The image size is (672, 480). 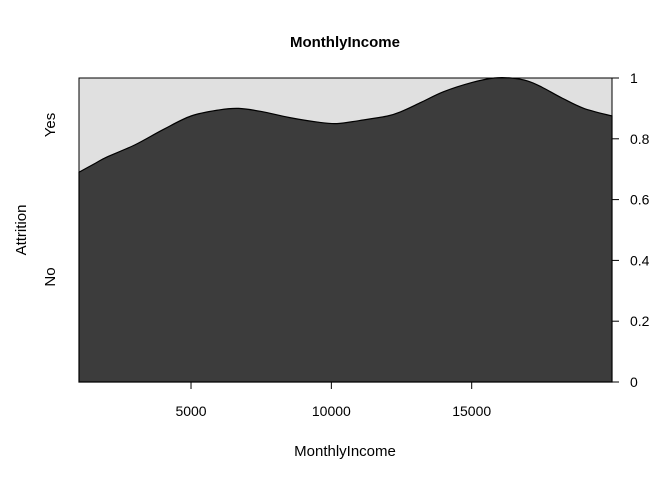 I want to click on y-axis-right: 0 0.2 0.4 0.6 0.8 1, so click(x=630, y=230).